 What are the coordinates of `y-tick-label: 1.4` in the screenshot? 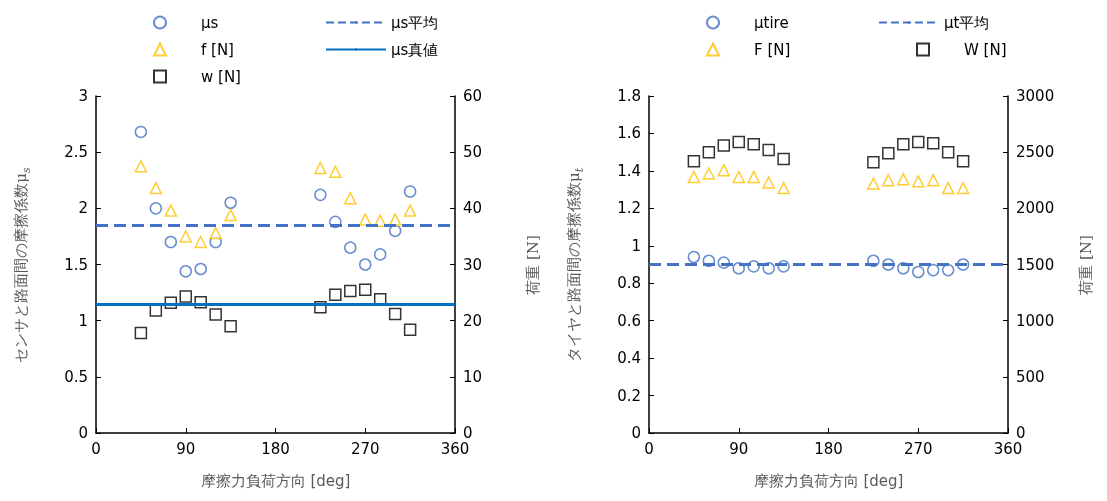 It's located at (629, 170).